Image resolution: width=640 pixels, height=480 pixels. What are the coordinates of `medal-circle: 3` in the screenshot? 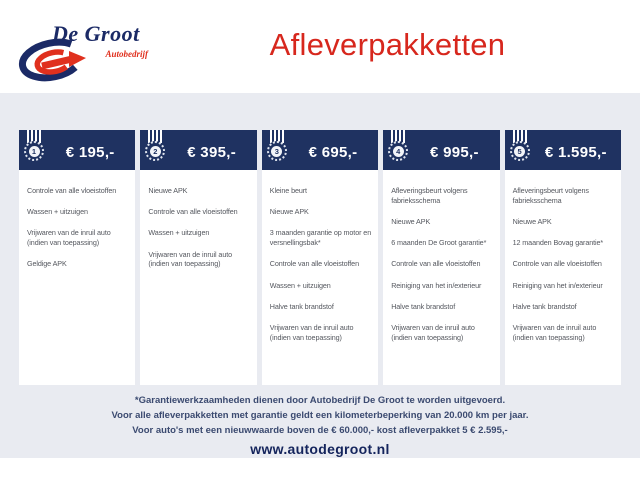 It's located at (276, 151).